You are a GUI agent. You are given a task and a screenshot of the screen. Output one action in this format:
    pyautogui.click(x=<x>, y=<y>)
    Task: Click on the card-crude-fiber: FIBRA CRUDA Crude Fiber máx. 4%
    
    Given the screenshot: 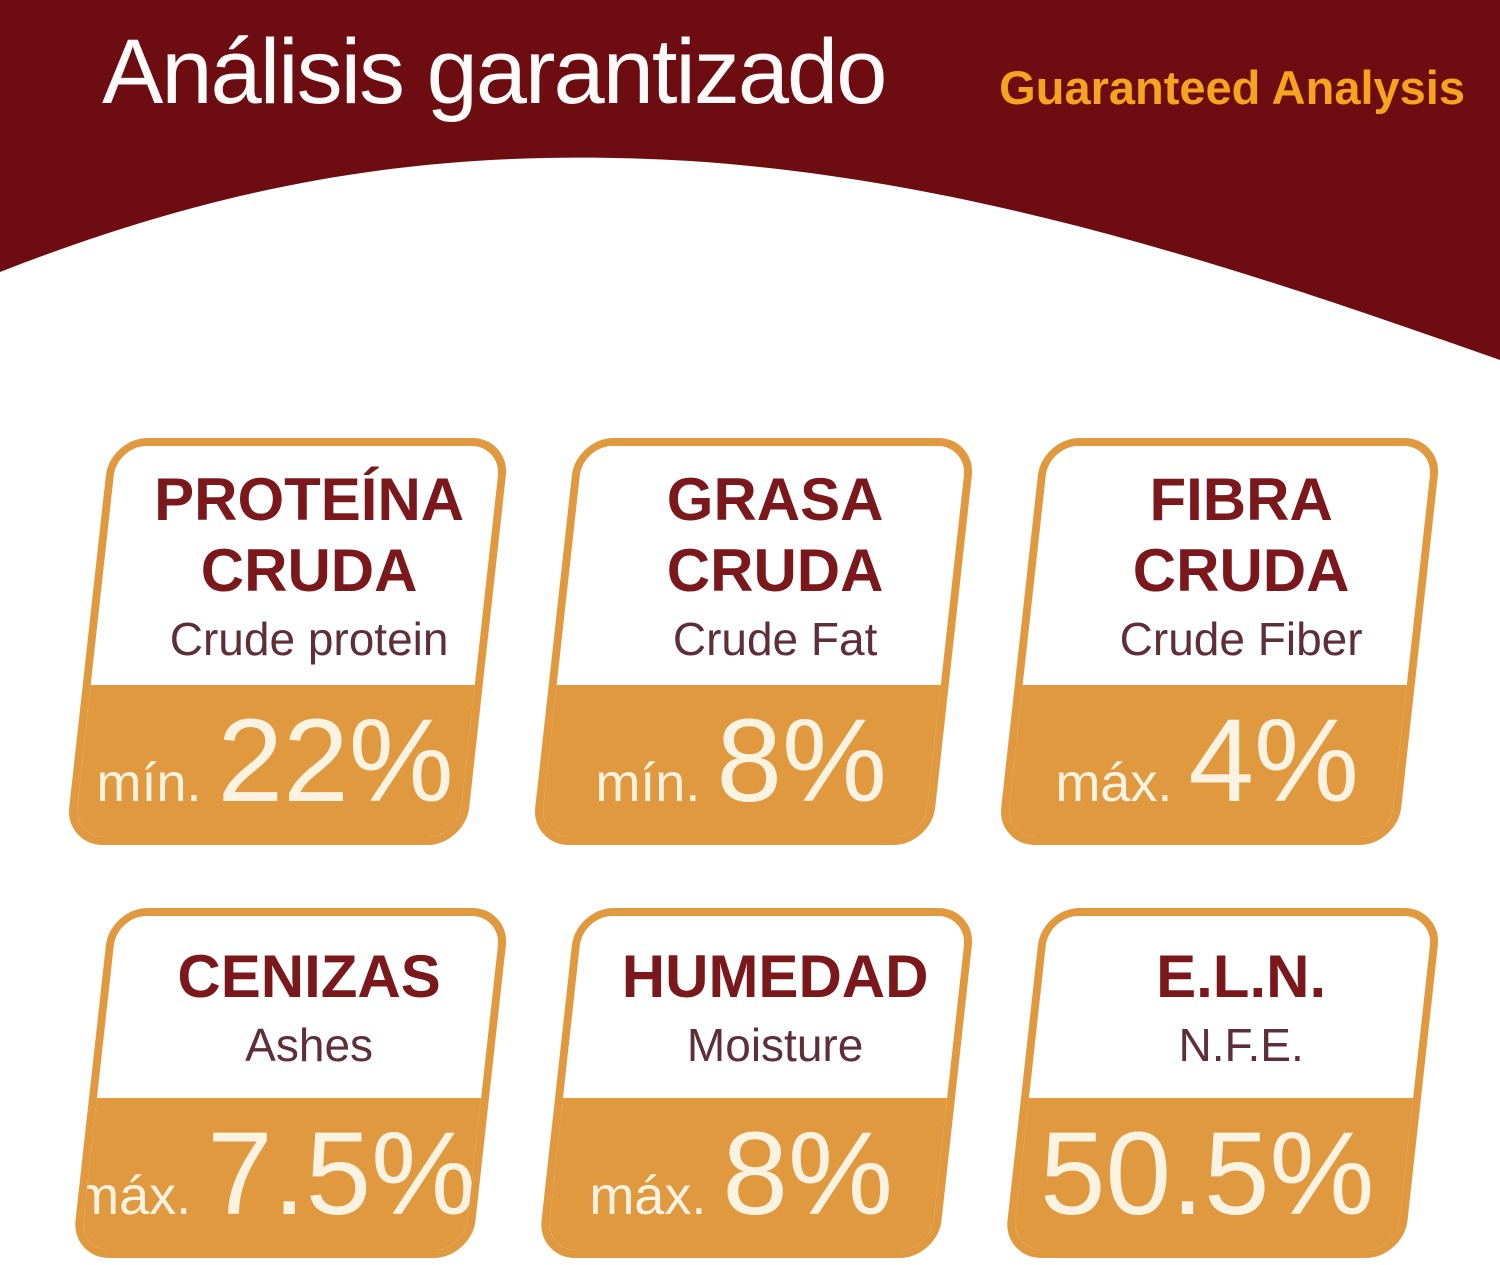 What is the action you would take?
    pyautogui.click(x=1219, y=641)
    